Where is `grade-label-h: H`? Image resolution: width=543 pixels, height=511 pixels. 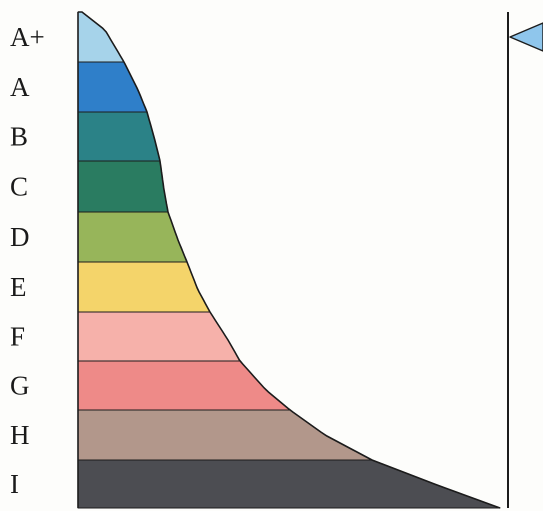 grade-label-h: H is located at coordinates (20, 435).